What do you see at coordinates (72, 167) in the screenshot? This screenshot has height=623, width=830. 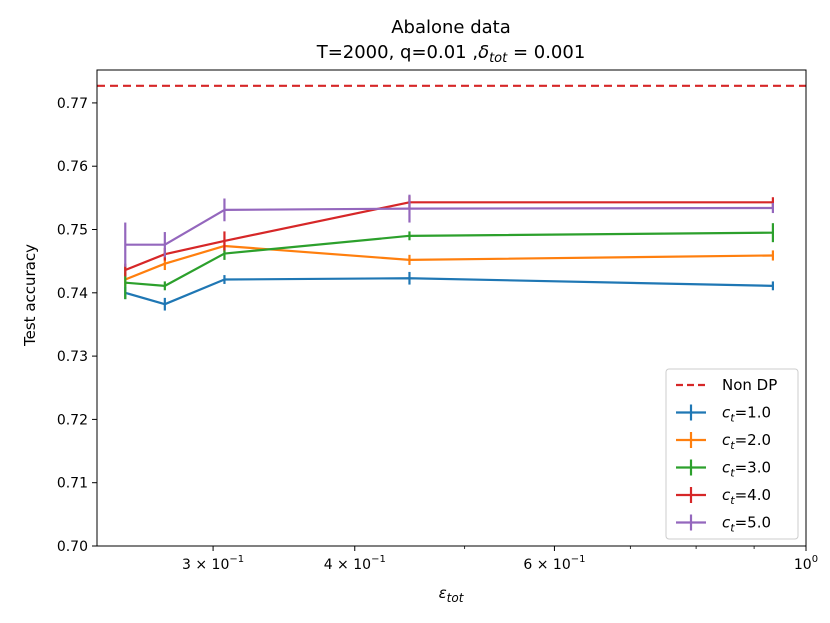 I see `y-tick-label-7: 0.76` at bounding box center [72, 167].